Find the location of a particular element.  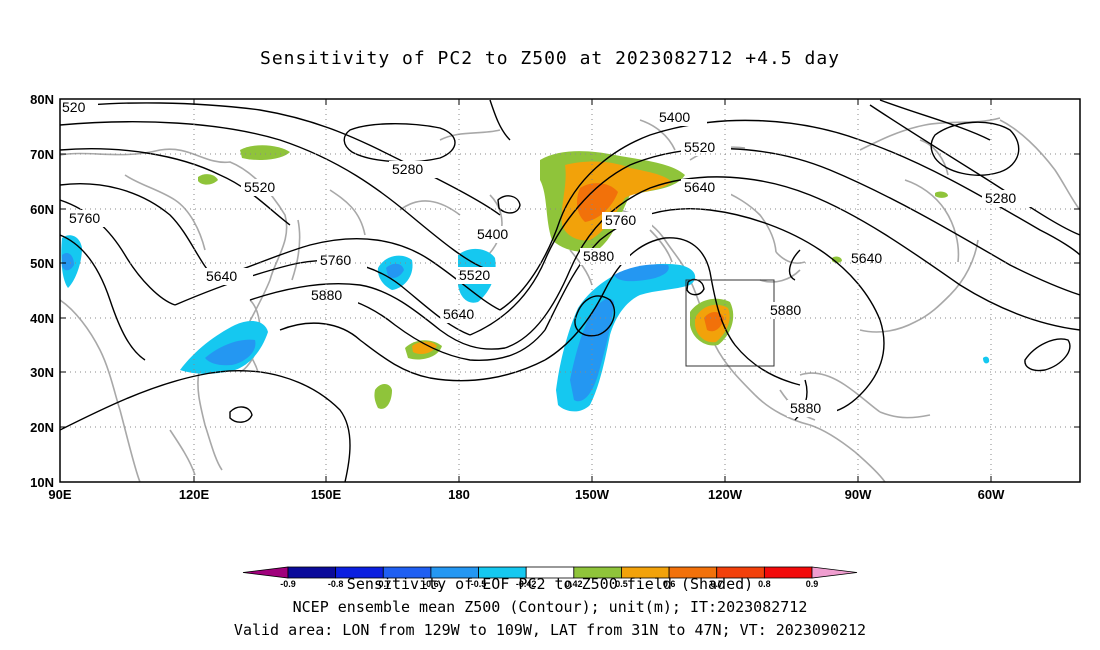

lat-label: 70N is located at coordinates (42, 154).